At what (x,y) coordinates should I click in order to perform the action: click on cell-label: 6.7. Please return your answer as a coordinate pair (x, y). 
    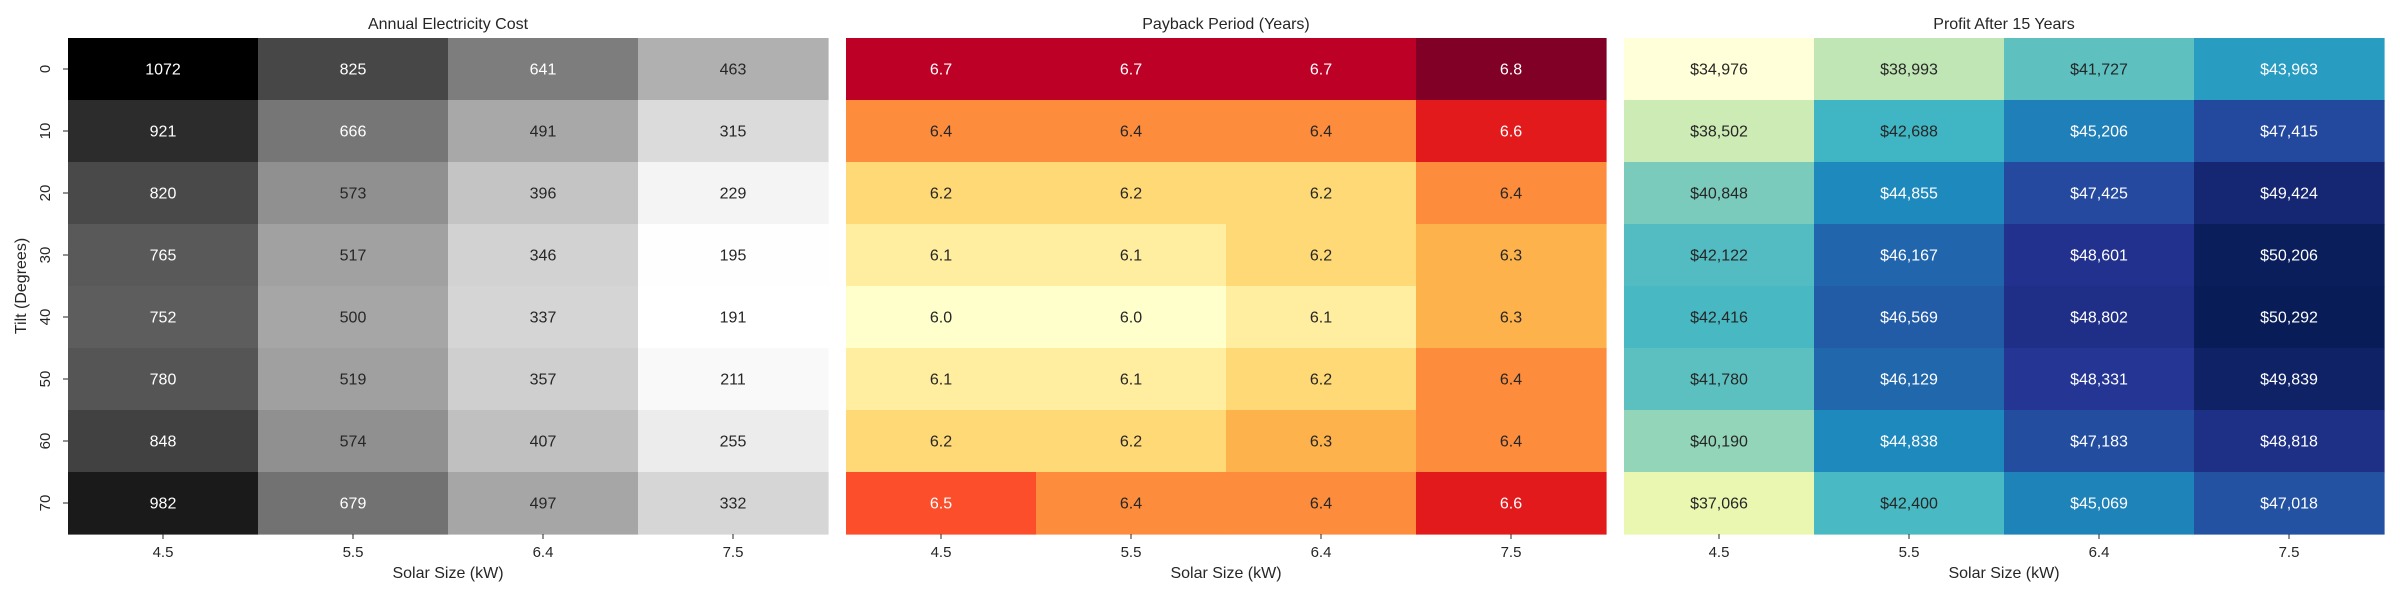
    Looking at the image, I should click on (1131, 70).